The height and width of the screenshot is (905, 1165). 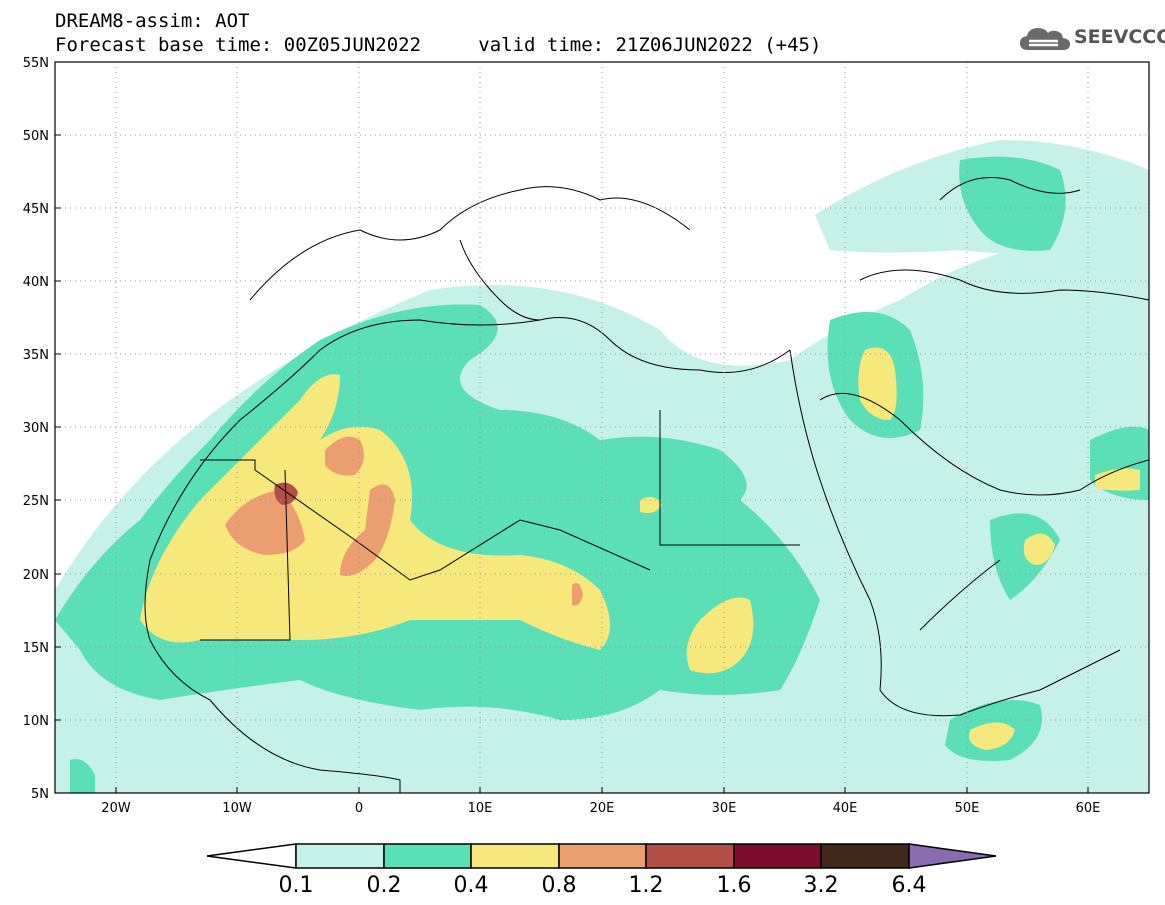 I want to click on map-title: DREAM8-assim: AOT, so click(x=152, y=21).